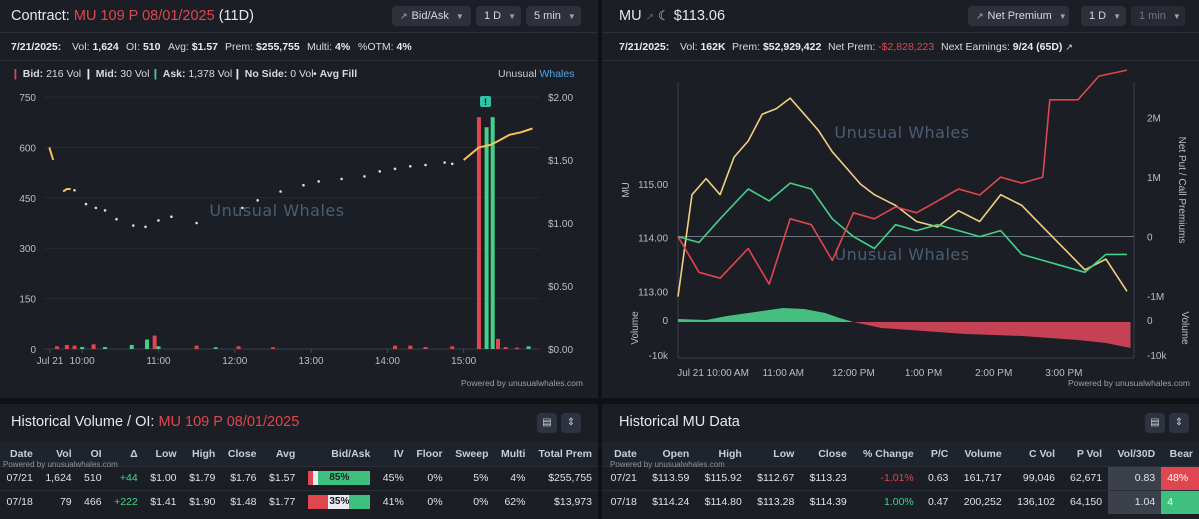 The image size is (1199, 519). Describe the element at coordinates (649, 17) in the screenshot. I see `external-link-icon: ↗` at that location.